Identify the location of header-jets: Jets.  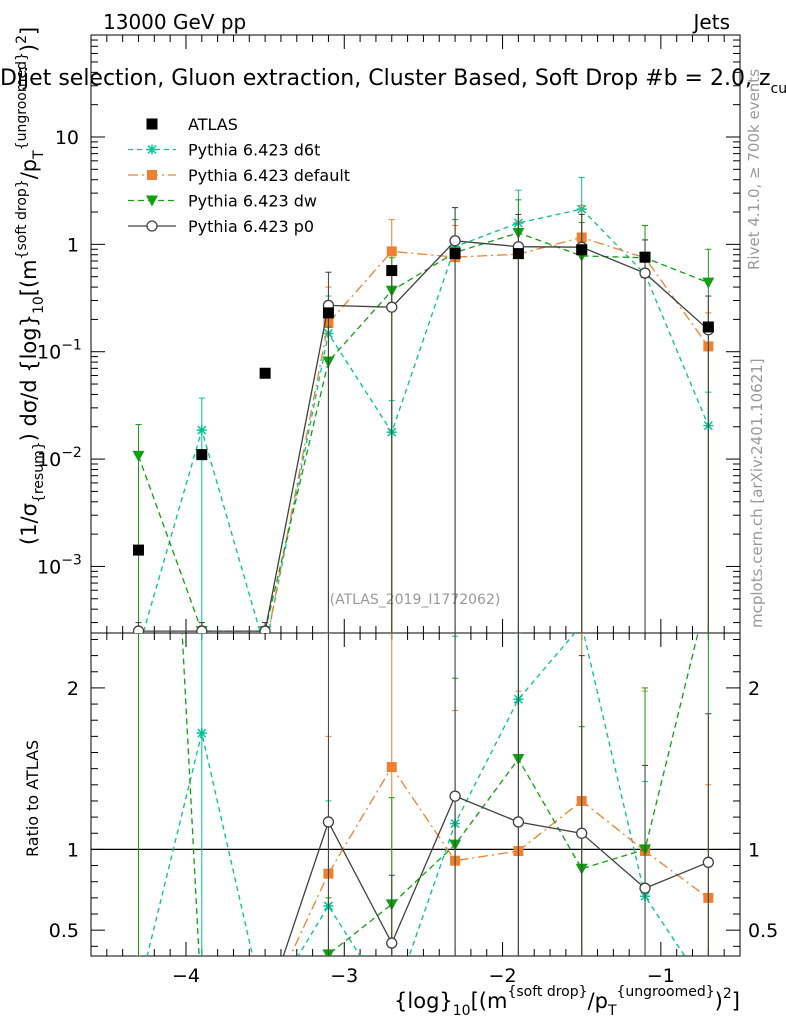
(711, 22).